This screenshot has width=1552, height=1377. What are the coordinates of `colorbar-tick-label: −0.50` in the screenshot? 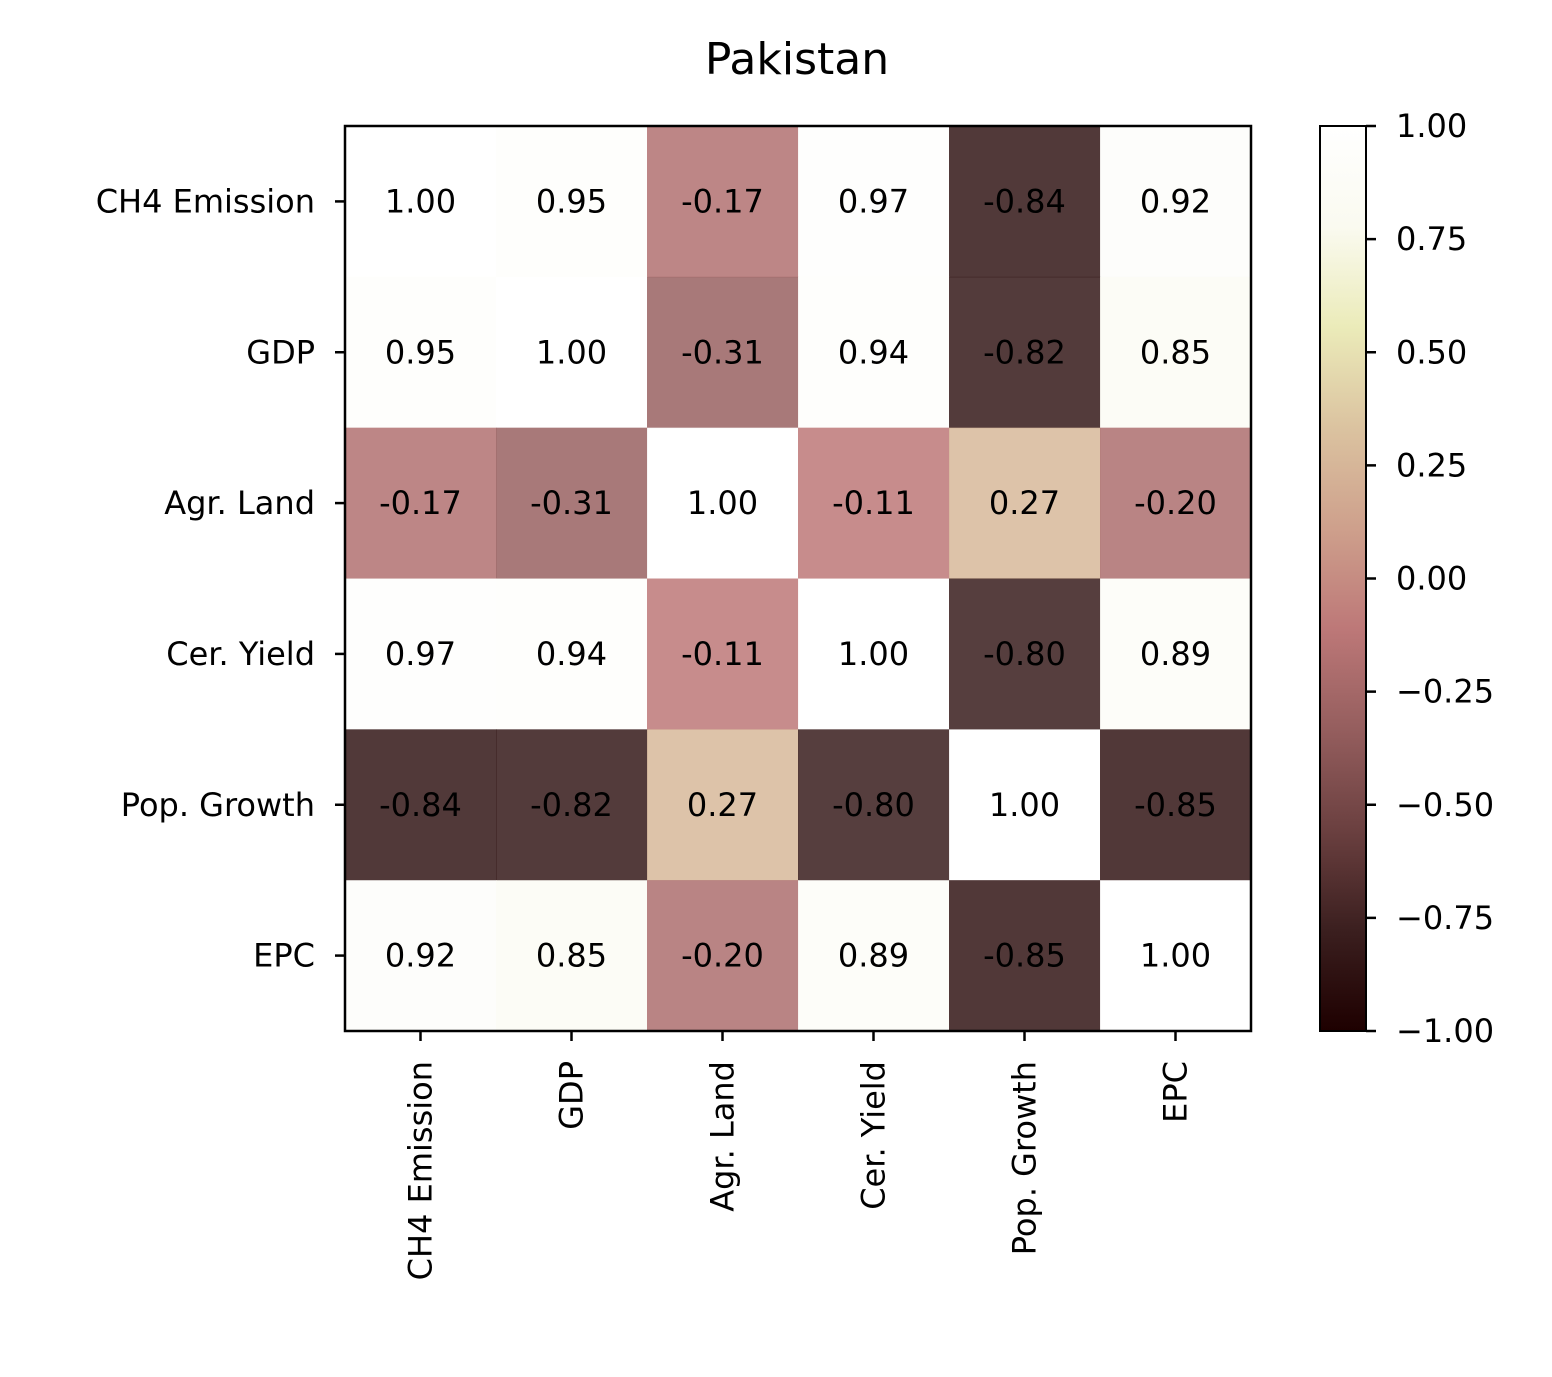 It's located at (1445, 805).